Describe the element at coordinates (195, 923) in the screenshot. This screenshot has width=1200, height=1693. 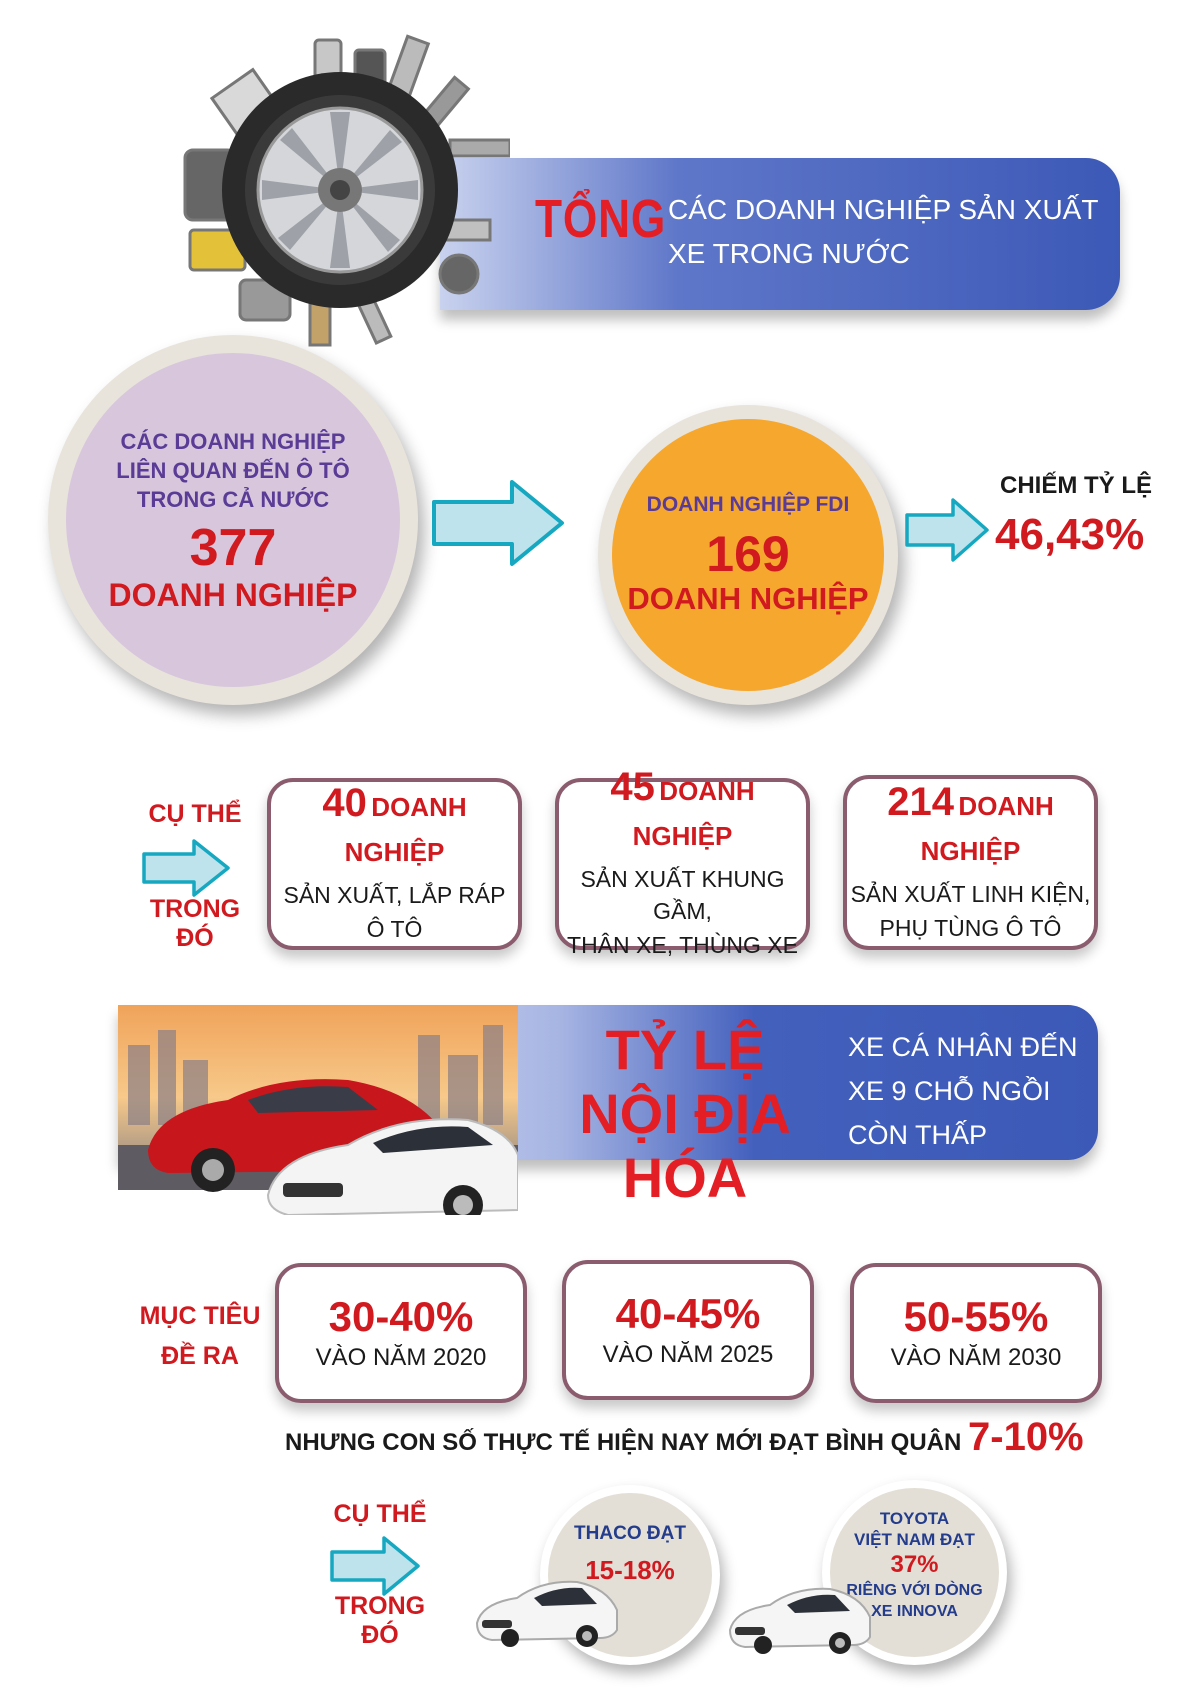
I see `breakdown-label-bottom: TRONG ĐÓ` at that location.